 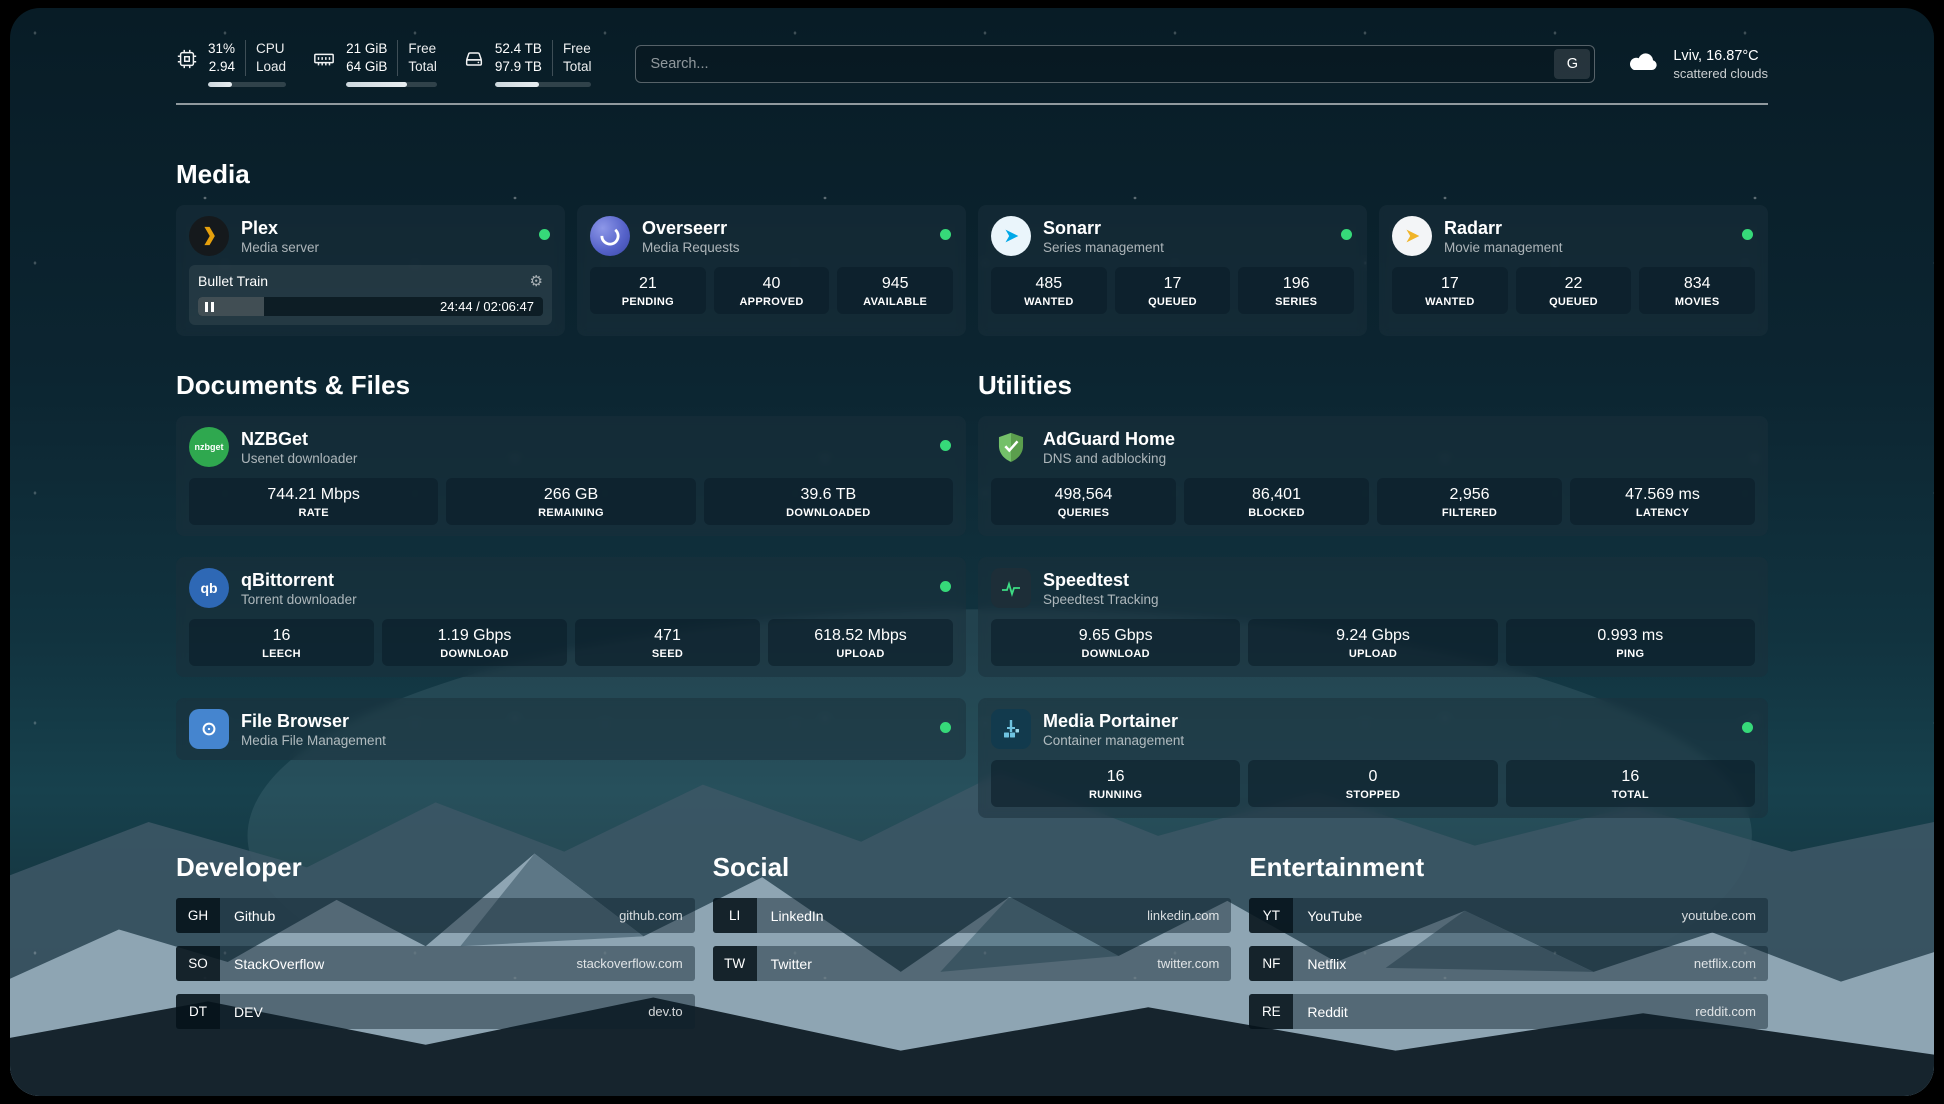 What do you see at coordinates (1508, 915) in the screenshot?
I see `bookmark-youtube: YT YouTube youtube.com` at bounding box center [1508, 915].